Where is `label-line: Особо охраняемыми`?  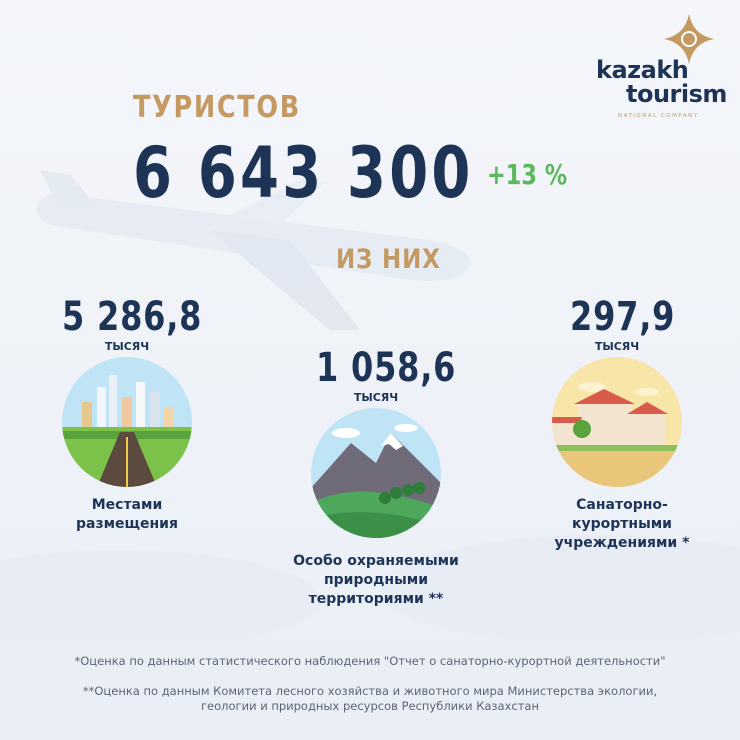 label-line: Особо охраняемыми is located at coordinates (376, 561).